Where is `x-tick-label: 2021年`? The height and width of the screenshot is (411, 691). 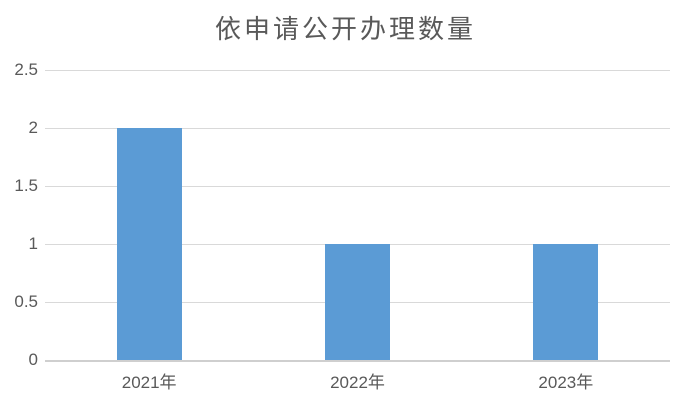 x-tick-label: 2021年 is located at coordinates (149, 382).